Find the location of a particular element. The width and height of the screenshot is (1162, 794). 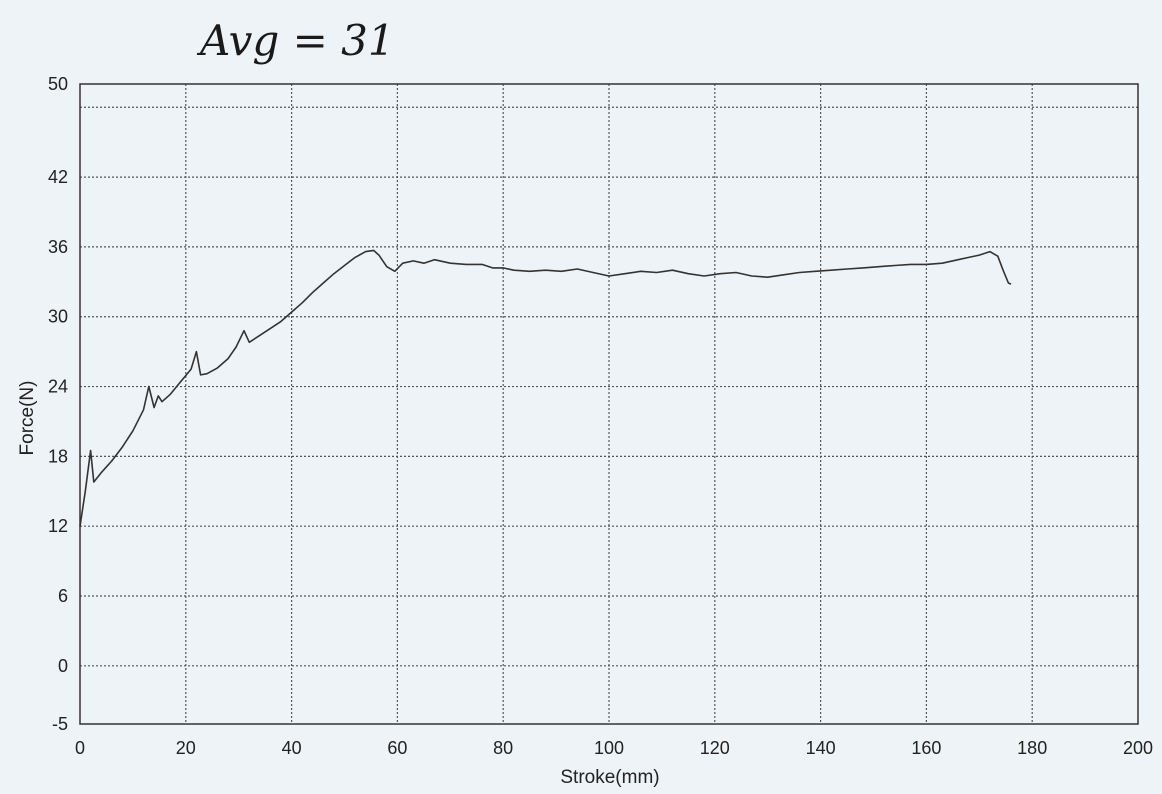

y-axis-title: Force(N) is located at coordinates (27, 418).